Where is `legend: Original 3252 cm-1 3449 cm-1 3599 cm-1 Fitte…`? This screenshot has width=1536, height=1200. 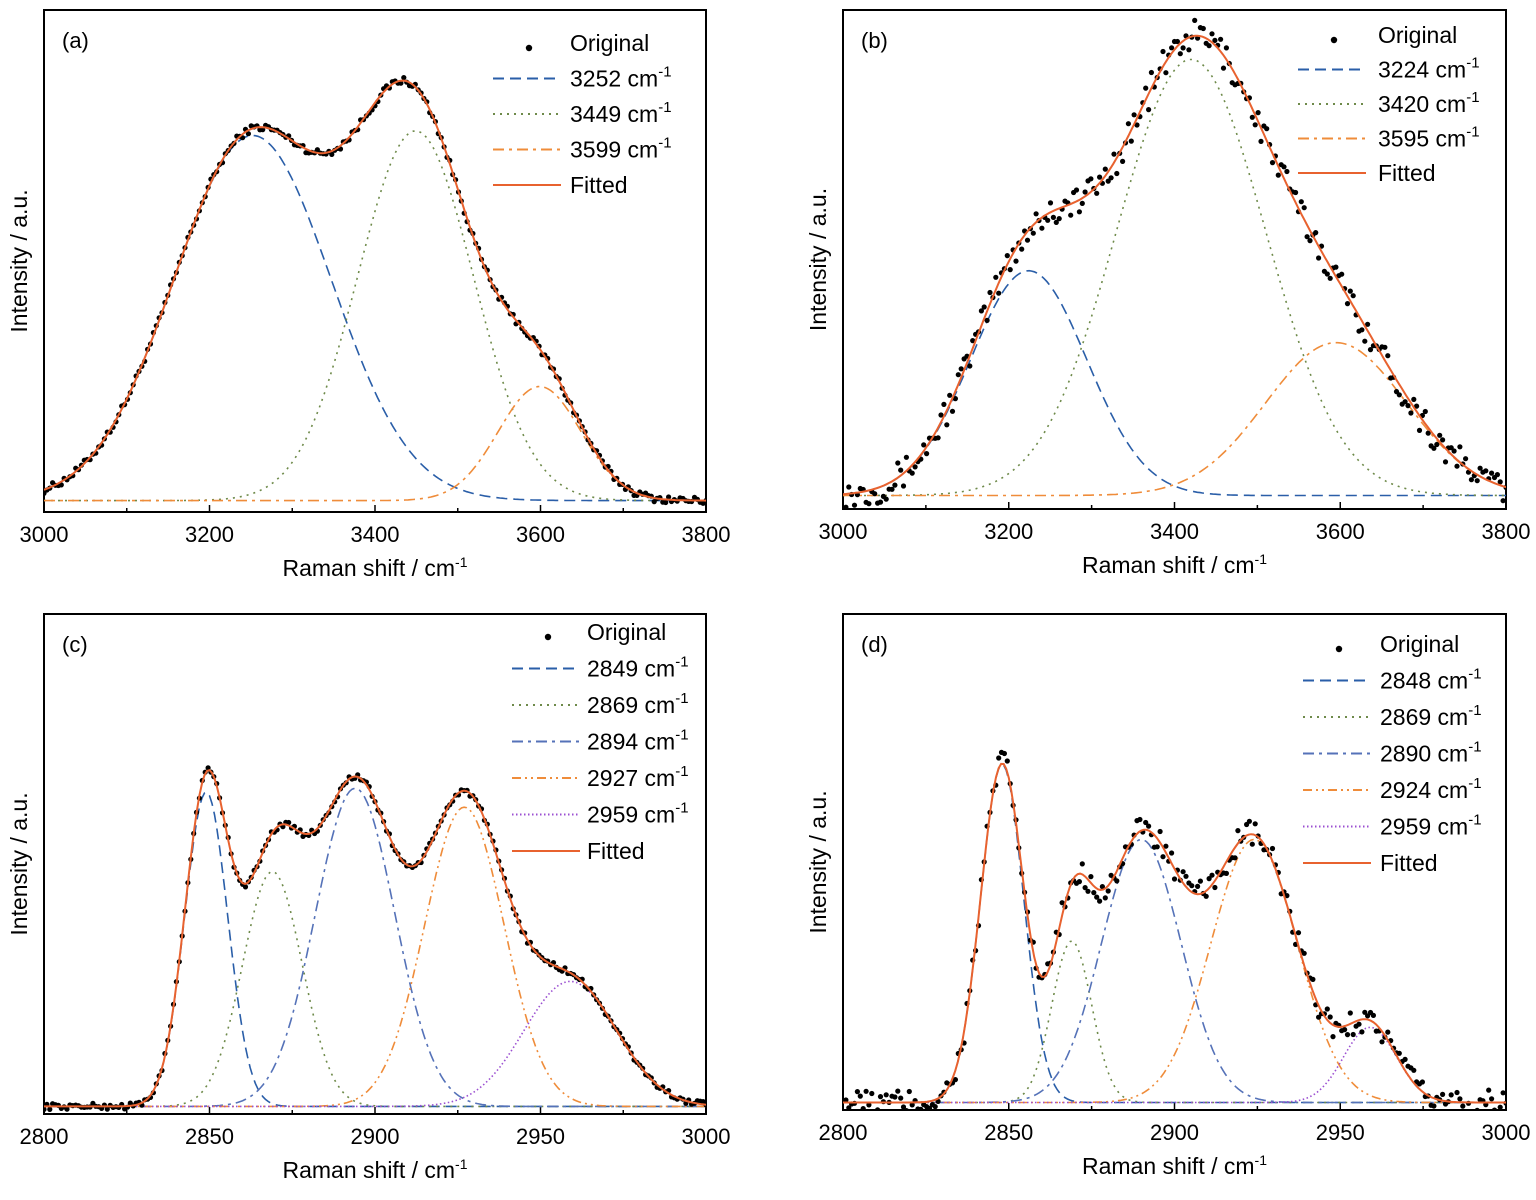
legend: Original 3252 cm-1 3449 cm-1 3599 cm-1 Fitte… is located at coordinates (582, 114).